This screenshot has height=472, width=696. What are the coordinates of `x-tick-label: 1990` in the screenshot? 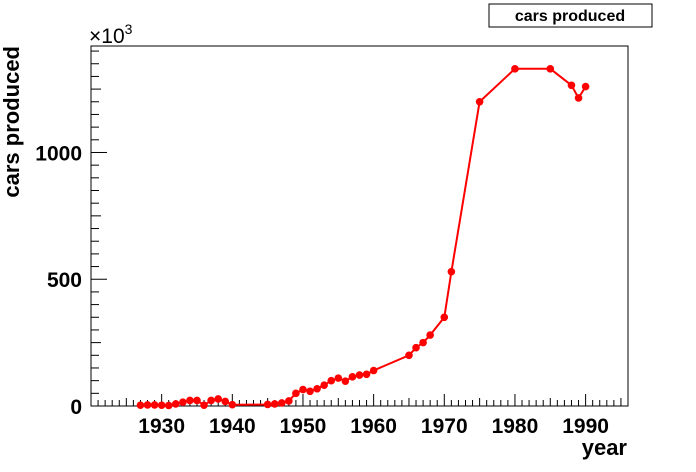 It's located at (585, 426).